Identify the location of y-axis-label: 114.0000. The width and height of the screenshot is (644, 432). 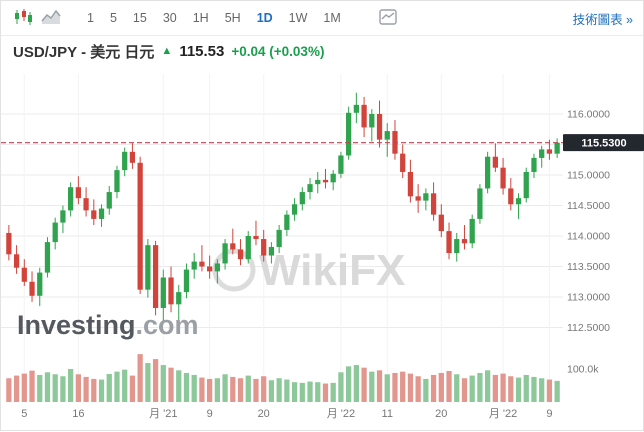
(588, 237).